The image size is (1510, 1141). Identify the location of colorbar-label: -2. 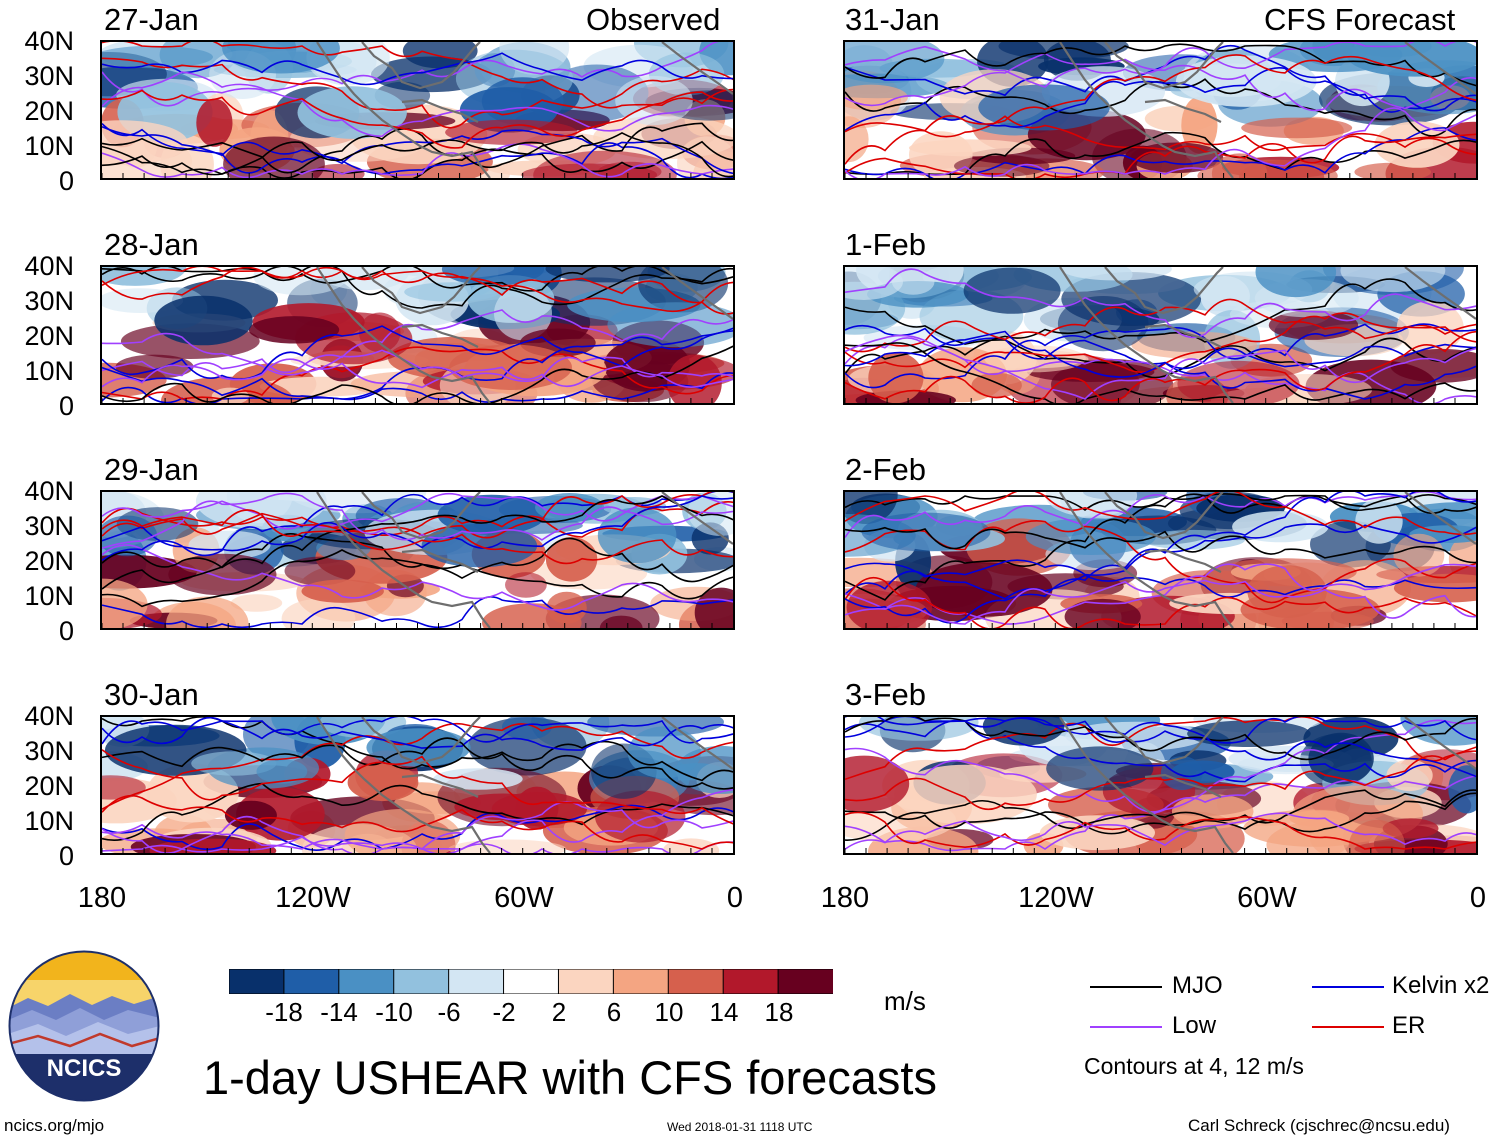
(504, 1012).